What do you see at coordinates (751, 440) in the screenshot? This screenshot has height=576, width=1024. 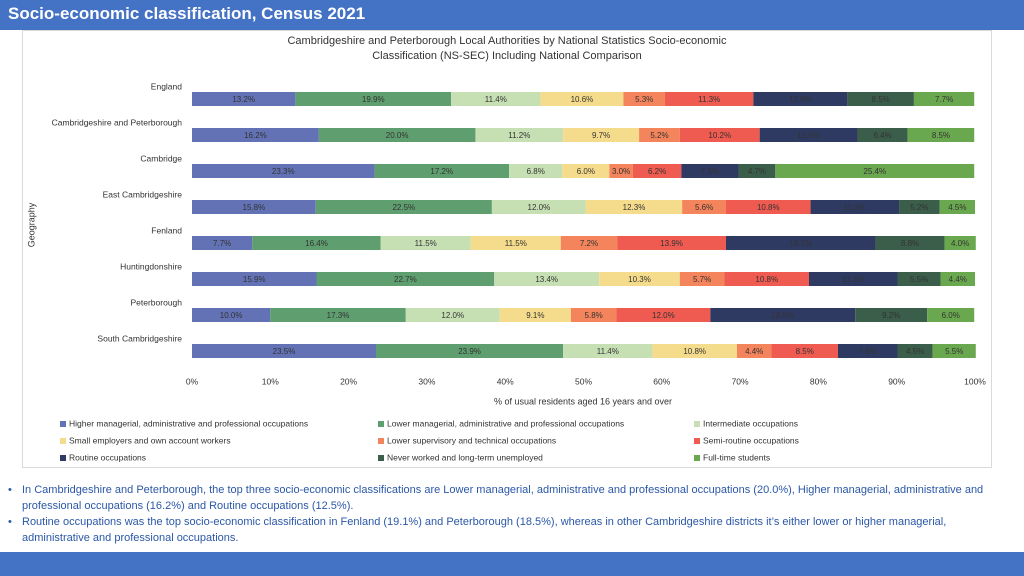 I see `legend-label: Semi-routine occupations` at bounding box center [751, 440].